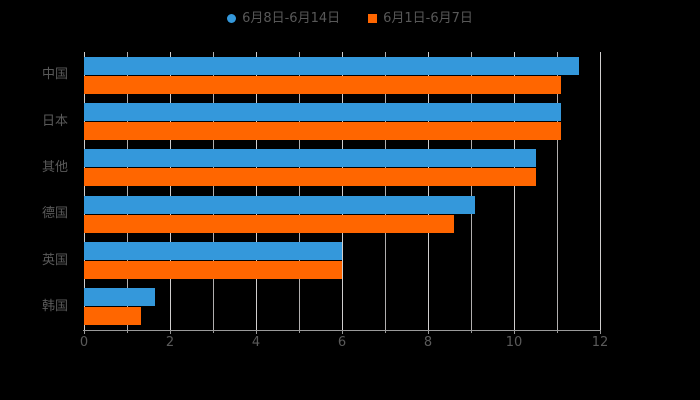 The height and width of the screenshot is (400, 700). What do you see at coordinates (54, 121) in the screenshot?
I see `y-tick-label: 日本` at bounding box center [54, 121].